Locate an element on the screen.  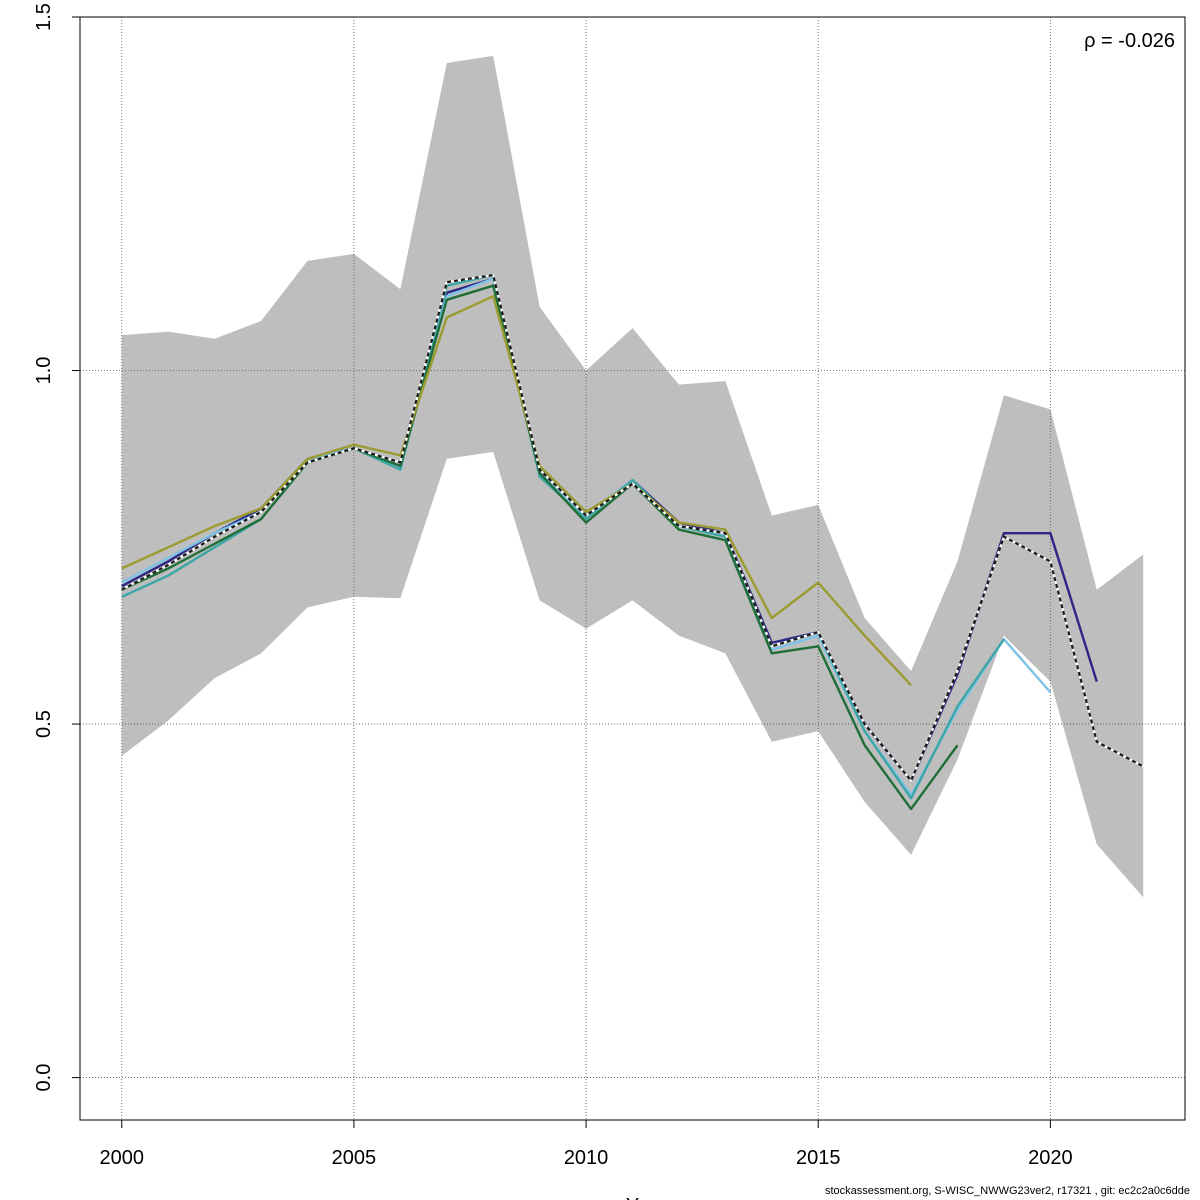
rho-annotation: ρ = -0.026 is located at coordinates (1129, 41).